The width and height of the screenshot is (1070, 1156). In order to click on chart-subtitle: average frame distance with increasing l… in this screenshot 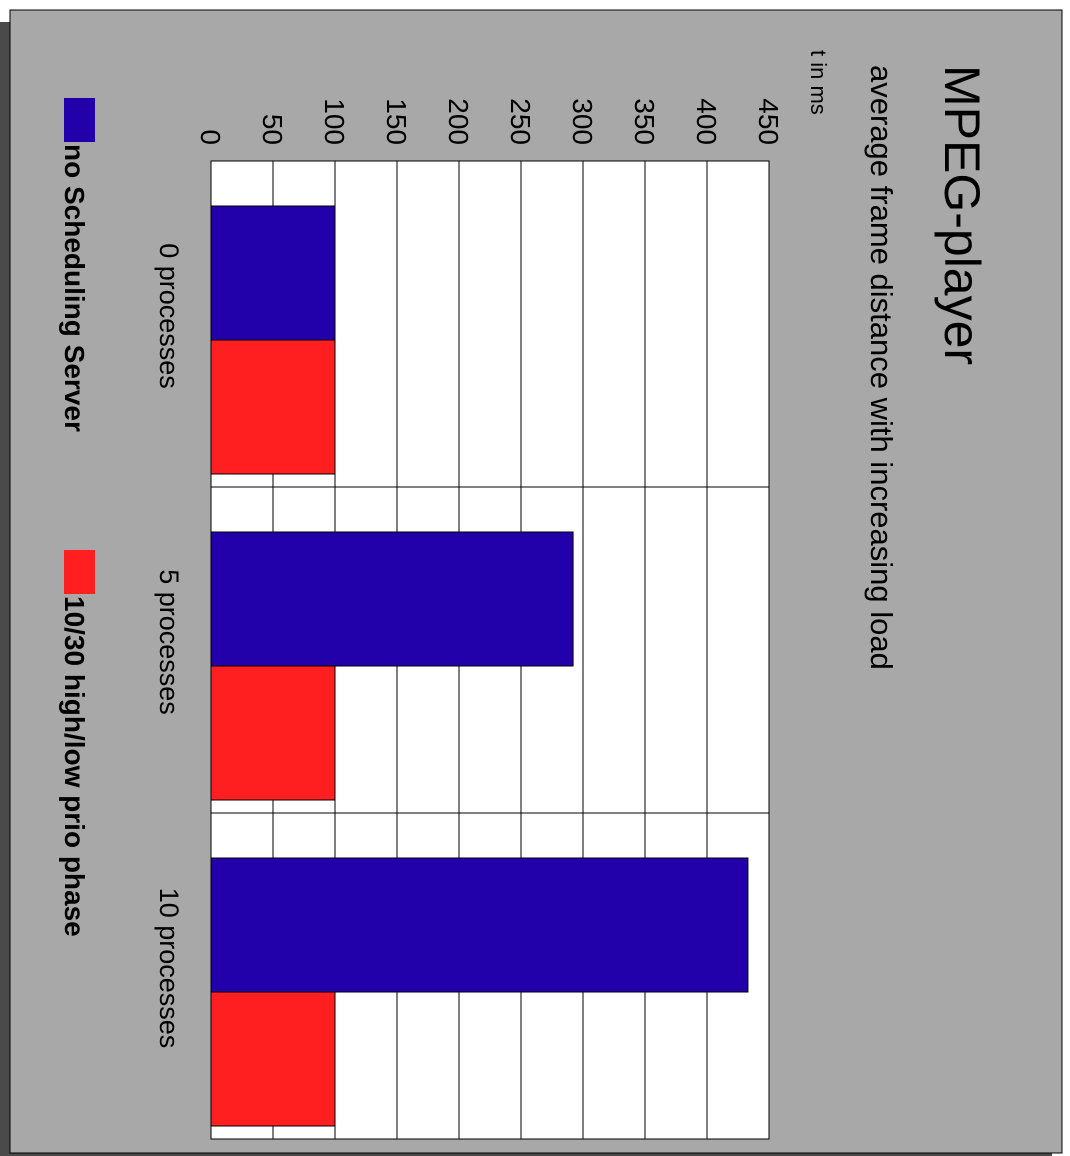, I will do `click(881, 367)`.